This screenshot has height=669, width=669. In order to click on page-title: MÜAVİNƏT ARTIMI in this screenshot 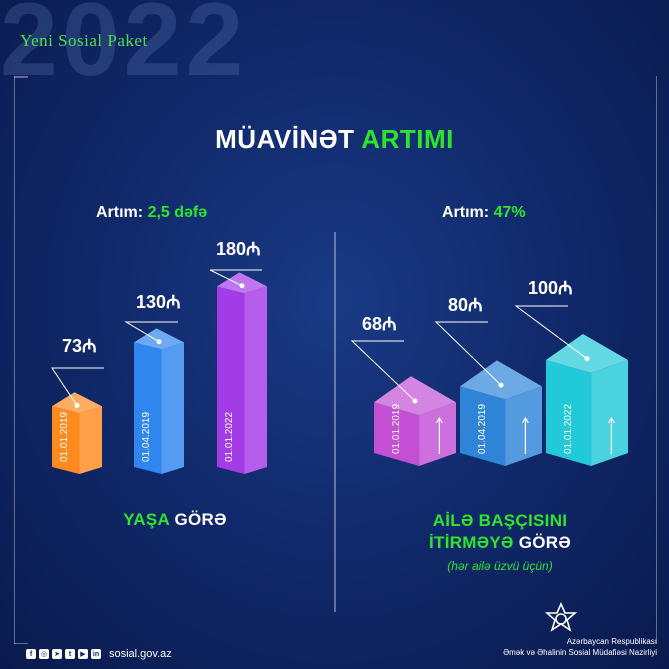, I will do `click(334, 139)`.